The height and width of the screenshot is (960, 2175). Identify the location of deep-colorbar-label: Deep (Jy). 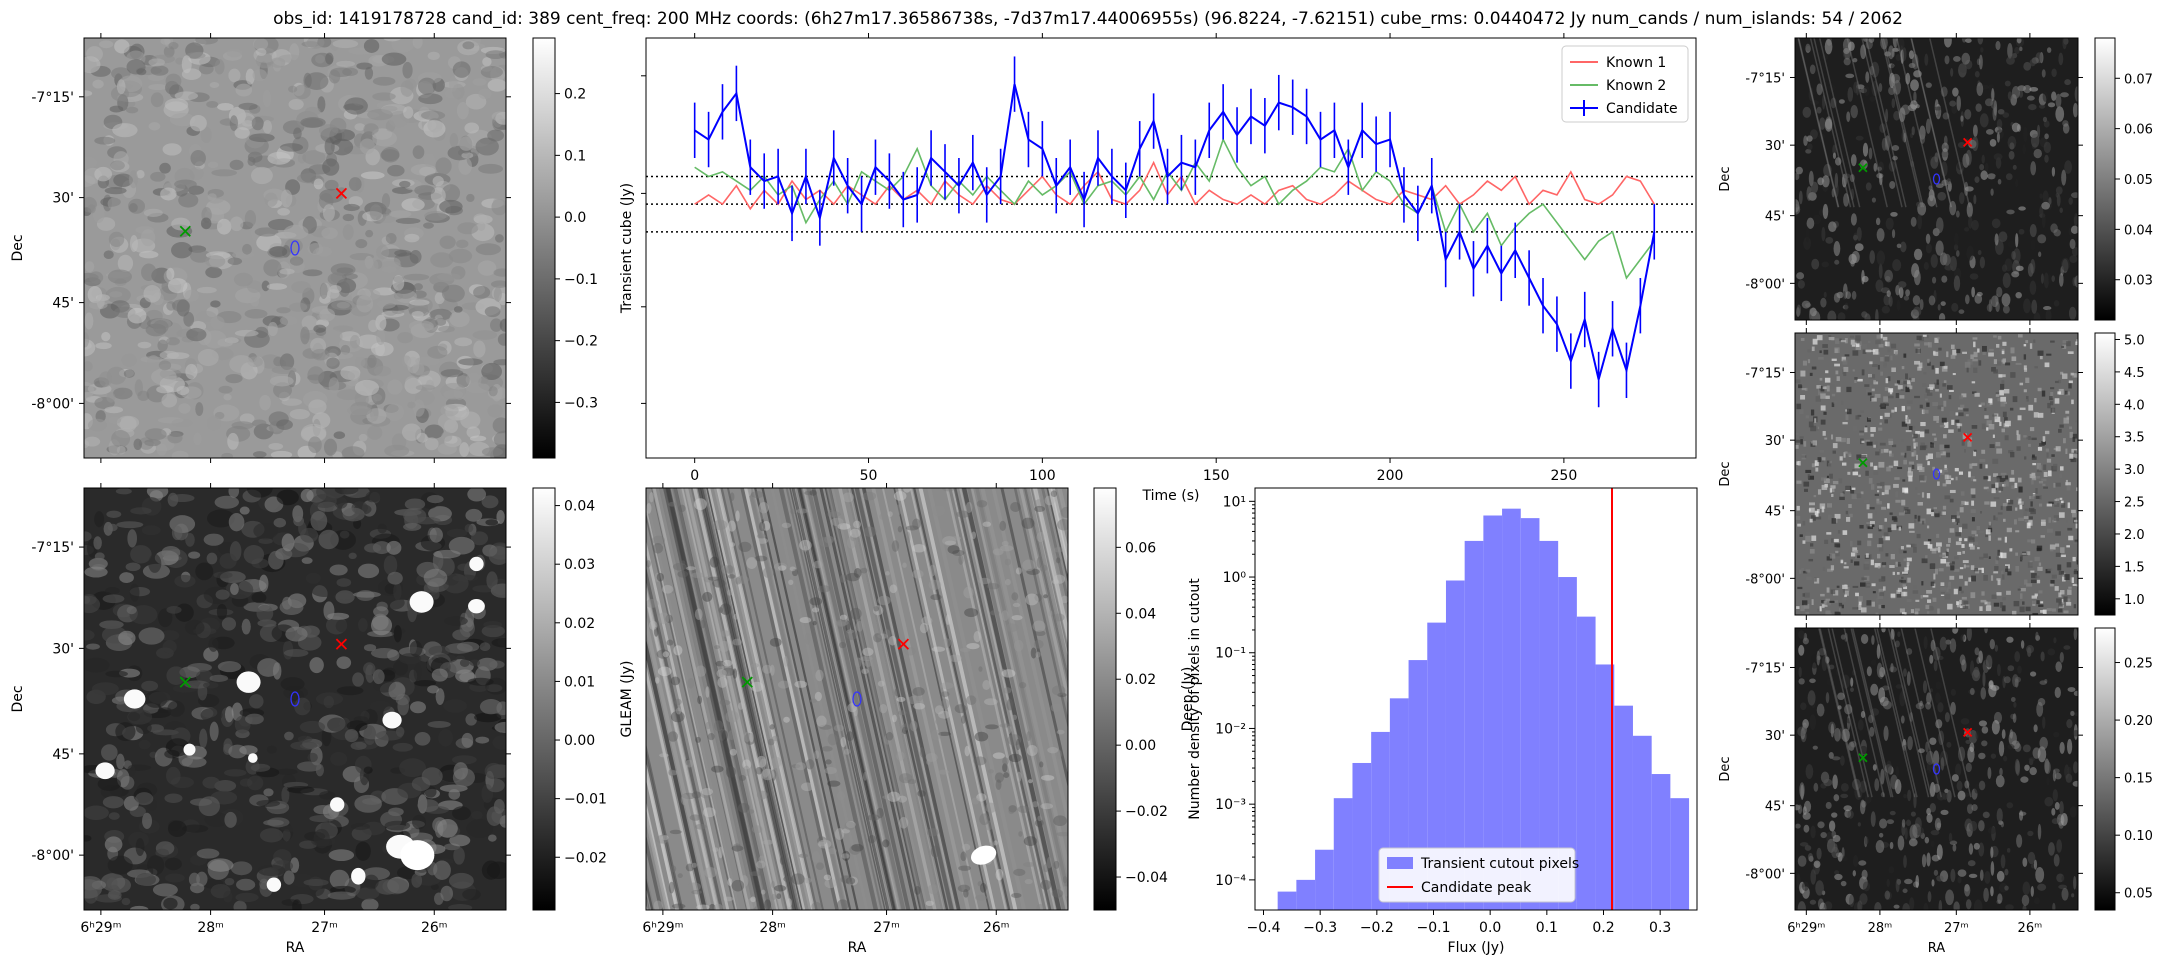
(1188, 699).